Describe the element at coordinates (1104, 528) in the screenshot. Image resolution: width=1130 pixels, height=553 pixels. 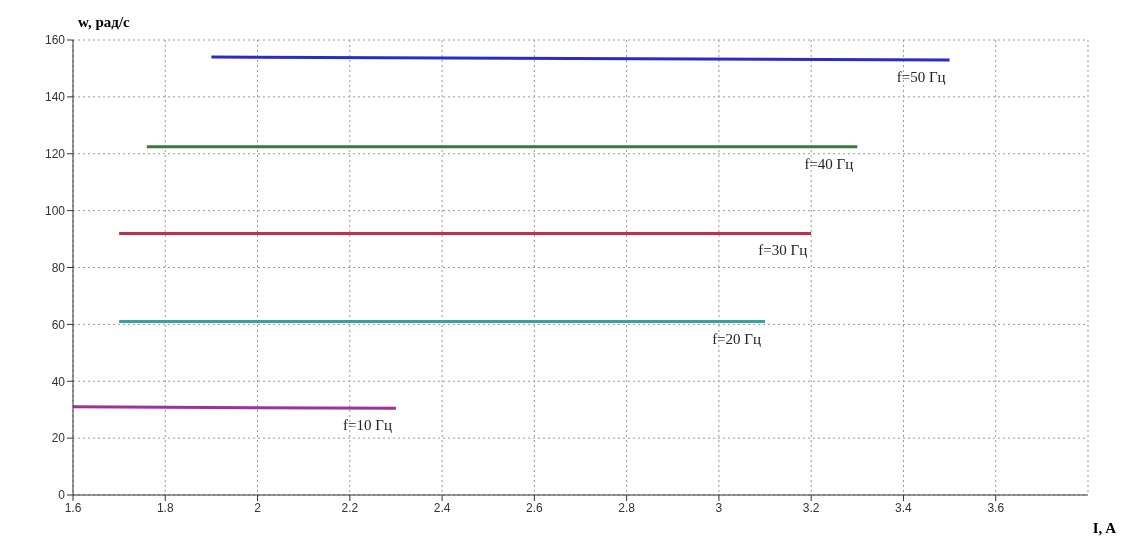
I see `x-axis-title: I, A` at that location.